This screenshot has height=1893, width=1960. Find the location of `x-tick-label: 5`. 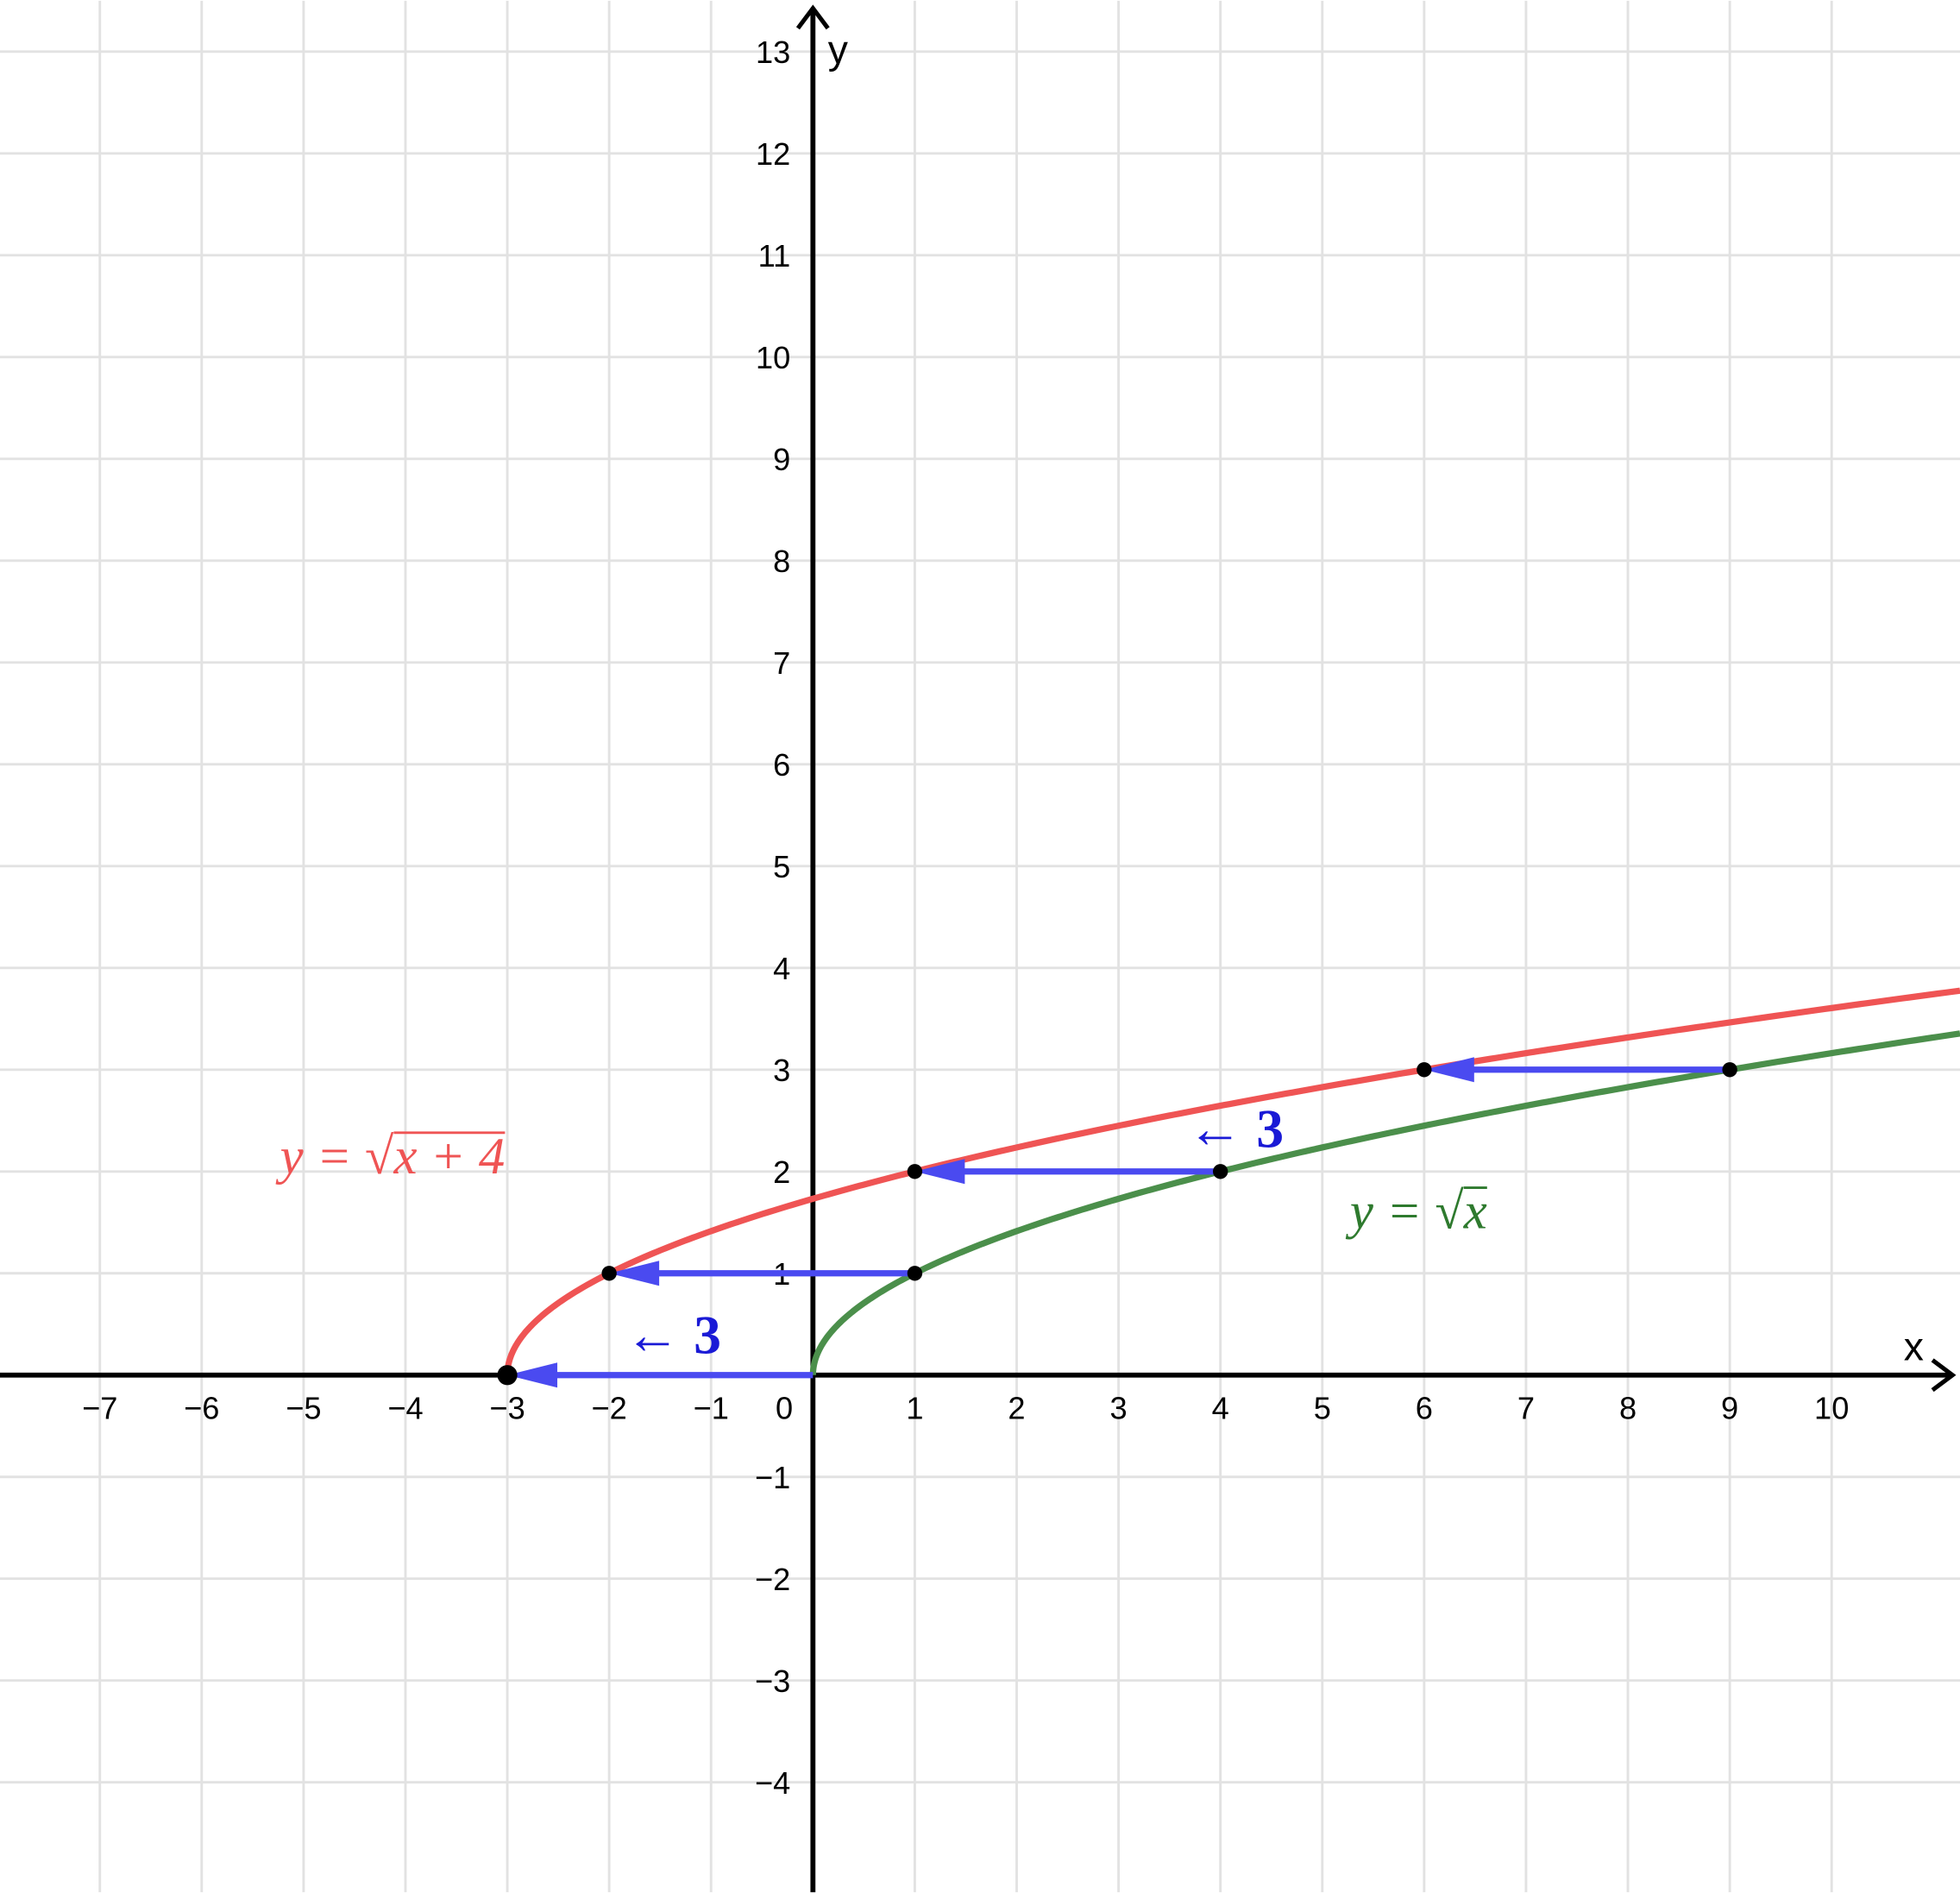

x-tick-label: 5 is located at coordinates (1322, 1407).